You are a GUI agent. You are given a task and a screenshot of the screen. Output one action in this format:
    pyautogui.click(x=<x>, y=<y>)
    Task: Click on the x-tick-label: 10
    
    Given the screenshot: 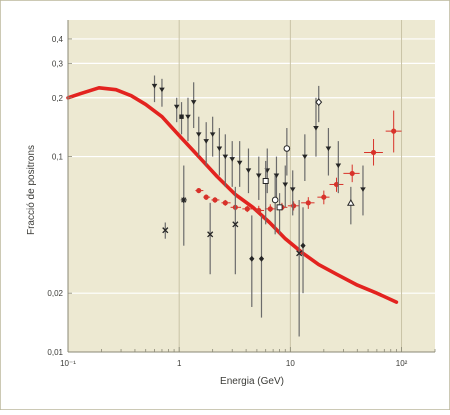 What is the action you would take?
    pyautogui.click(x=290, y=363)
    